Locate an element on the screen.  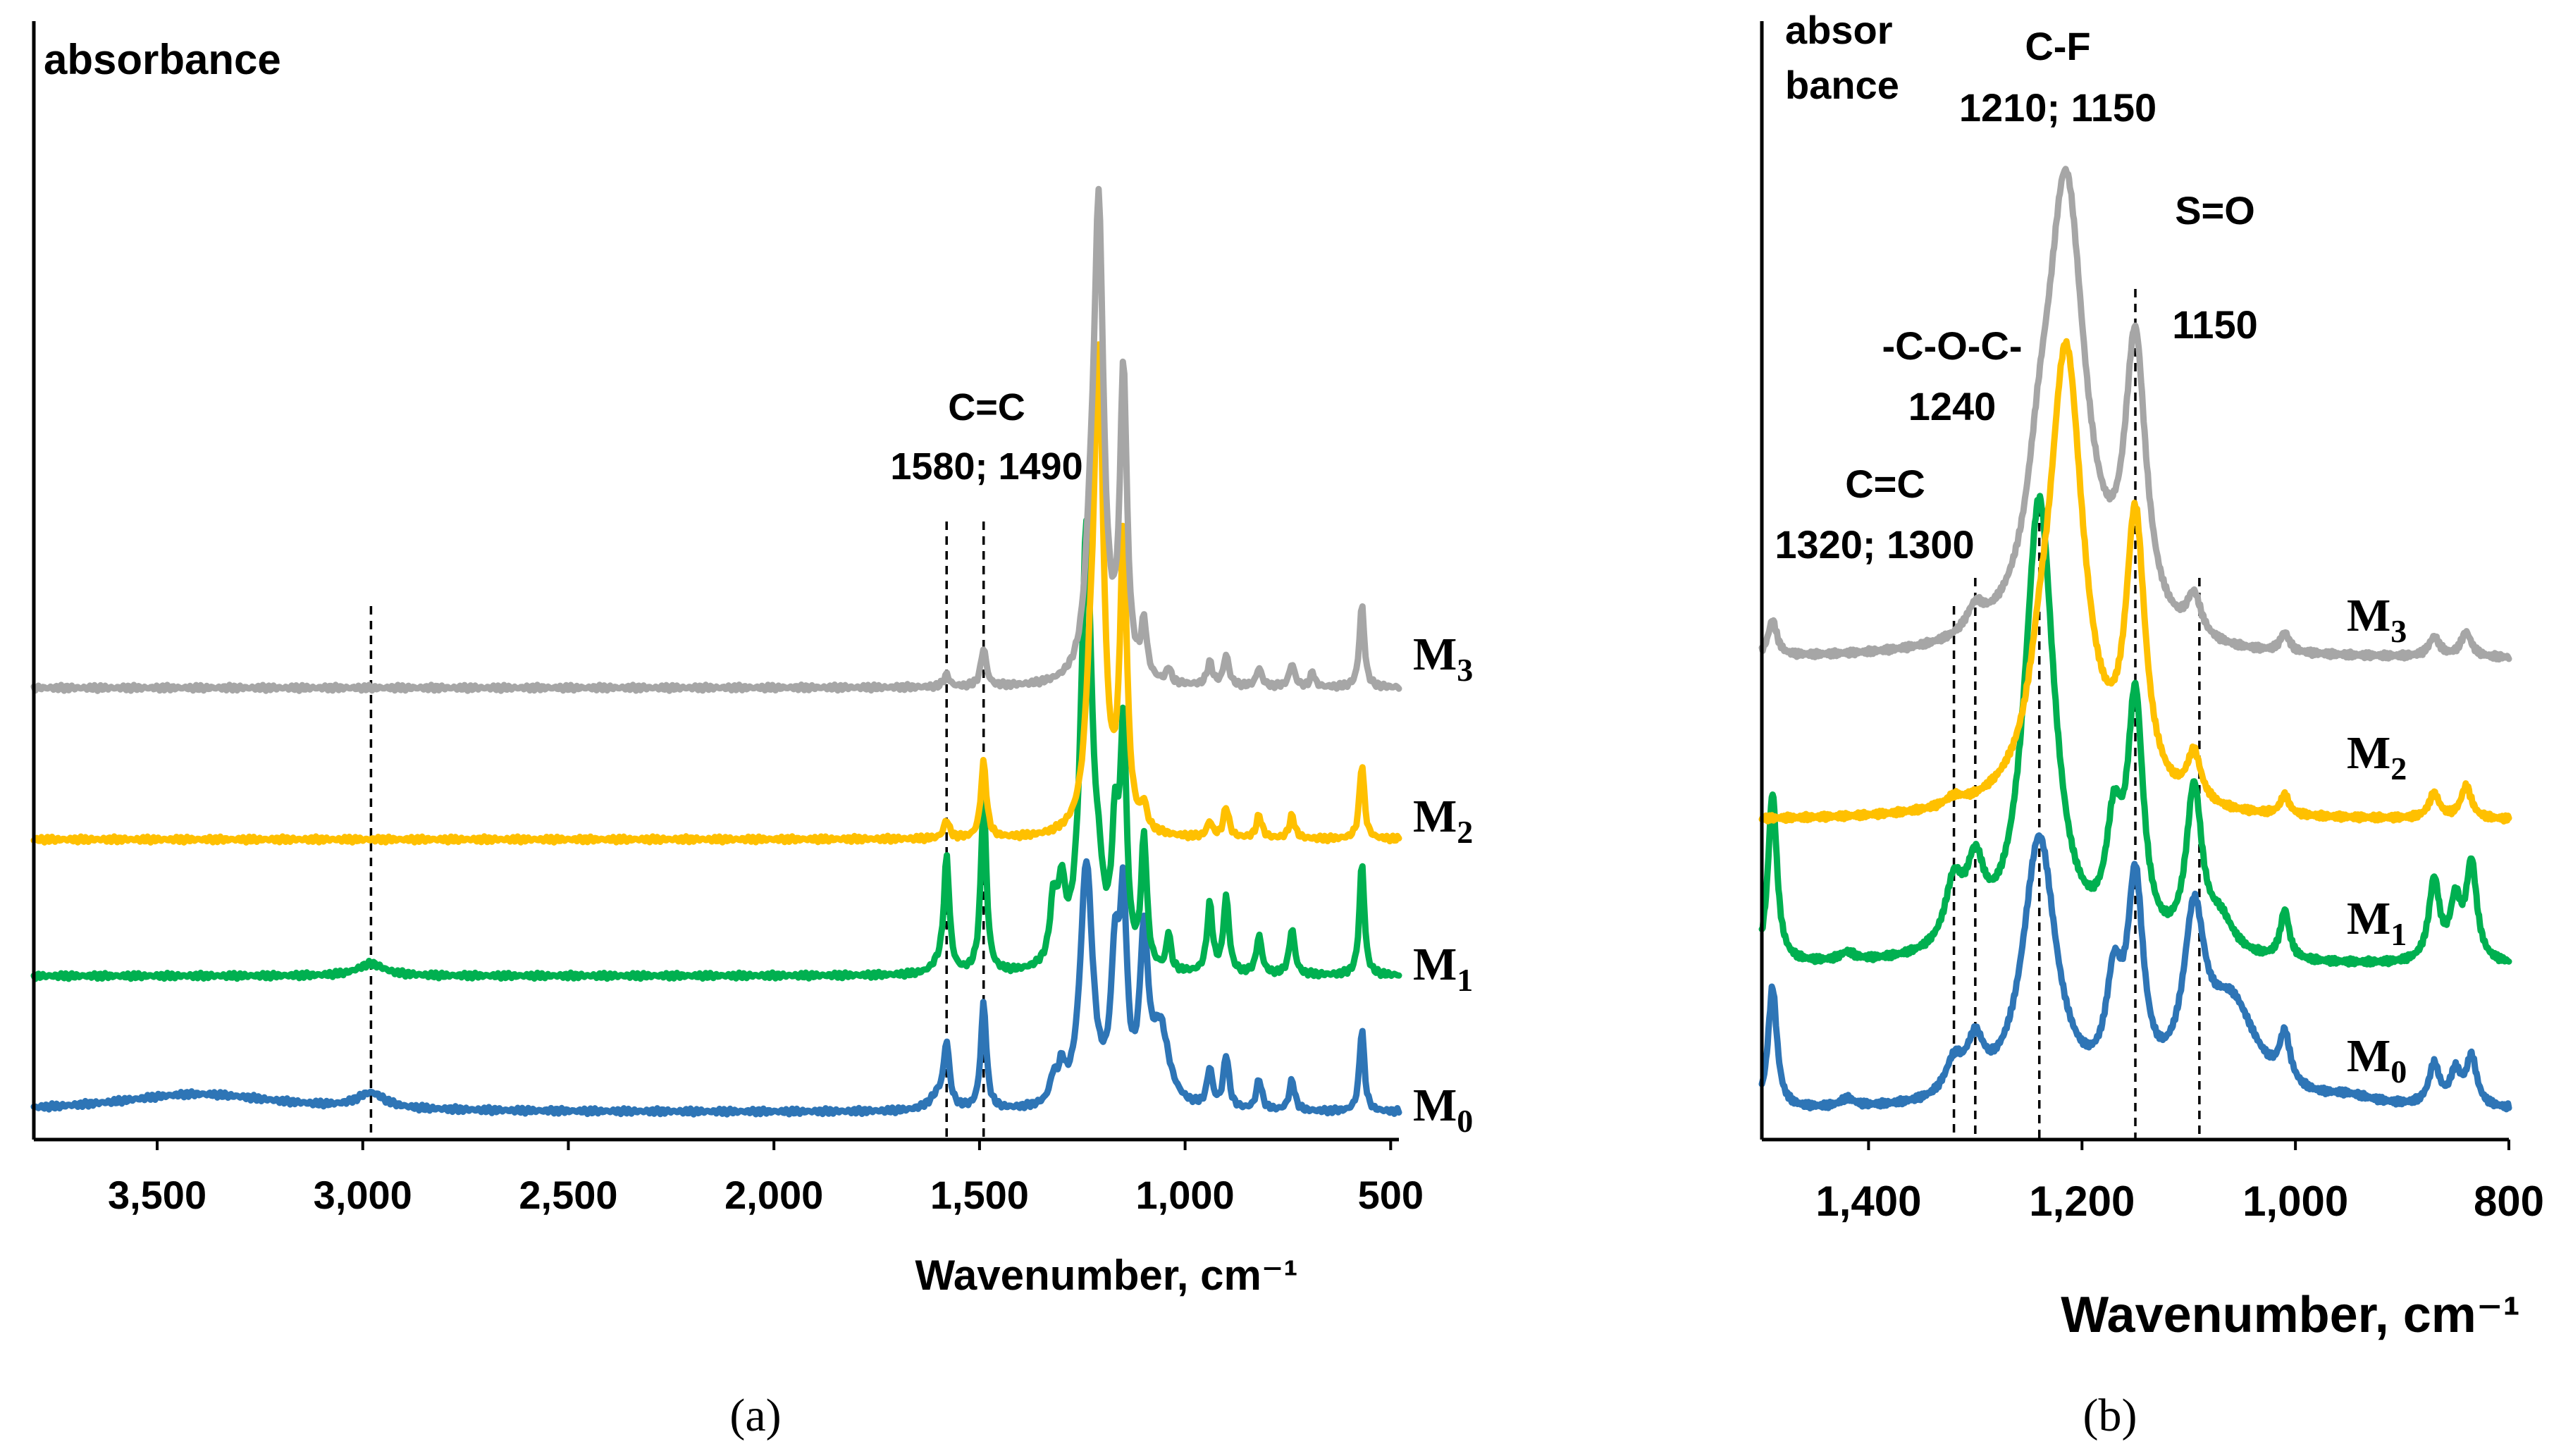
annotation-coc-title: -C-O-C- is located at coordinates (1952, 345).